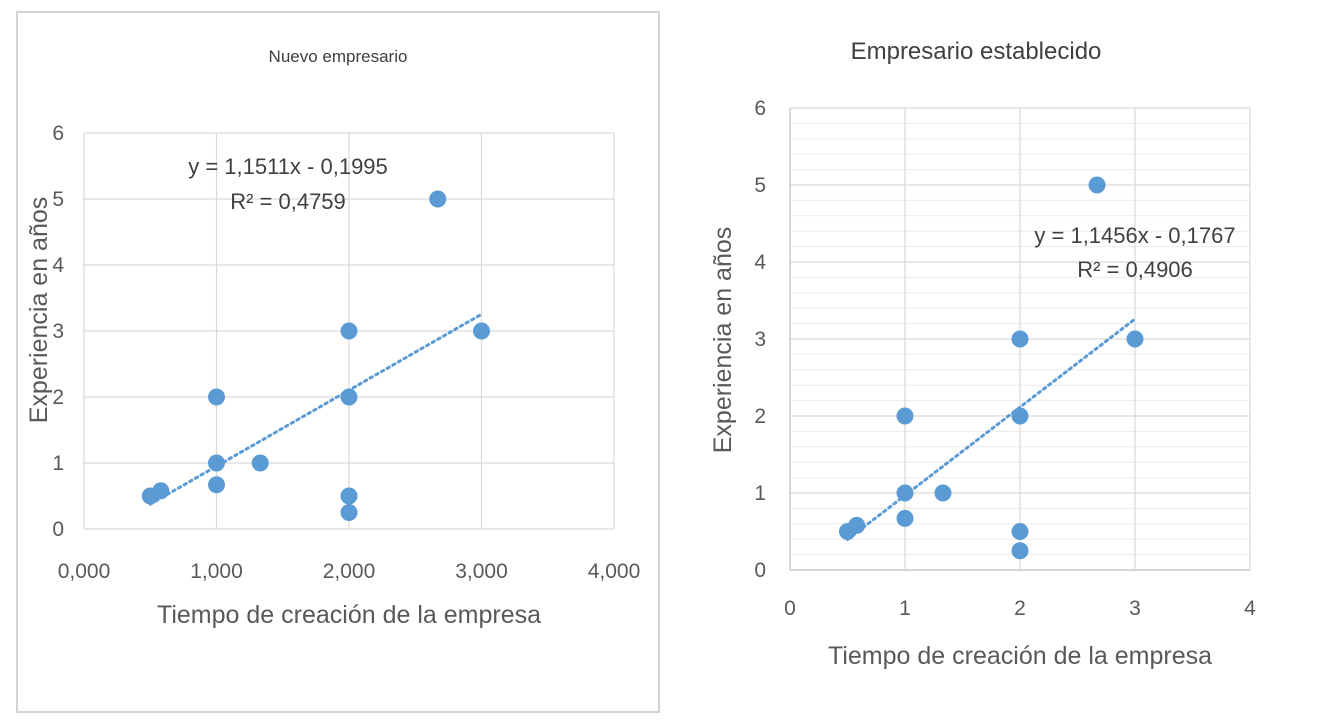 Image resolution: width=1340 pixels, height=724 pixels. What do you see at coordinates (58, 265) in the screenshot?
I see `chart-1-y-tick-label: 4` at bounding box center [58, 265].